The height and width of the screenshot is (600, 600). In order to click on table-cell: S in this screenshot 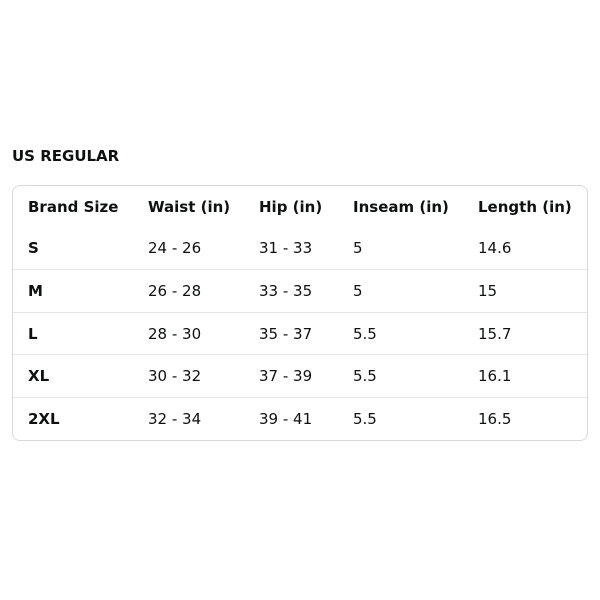, I will do `click(33, 248)`.